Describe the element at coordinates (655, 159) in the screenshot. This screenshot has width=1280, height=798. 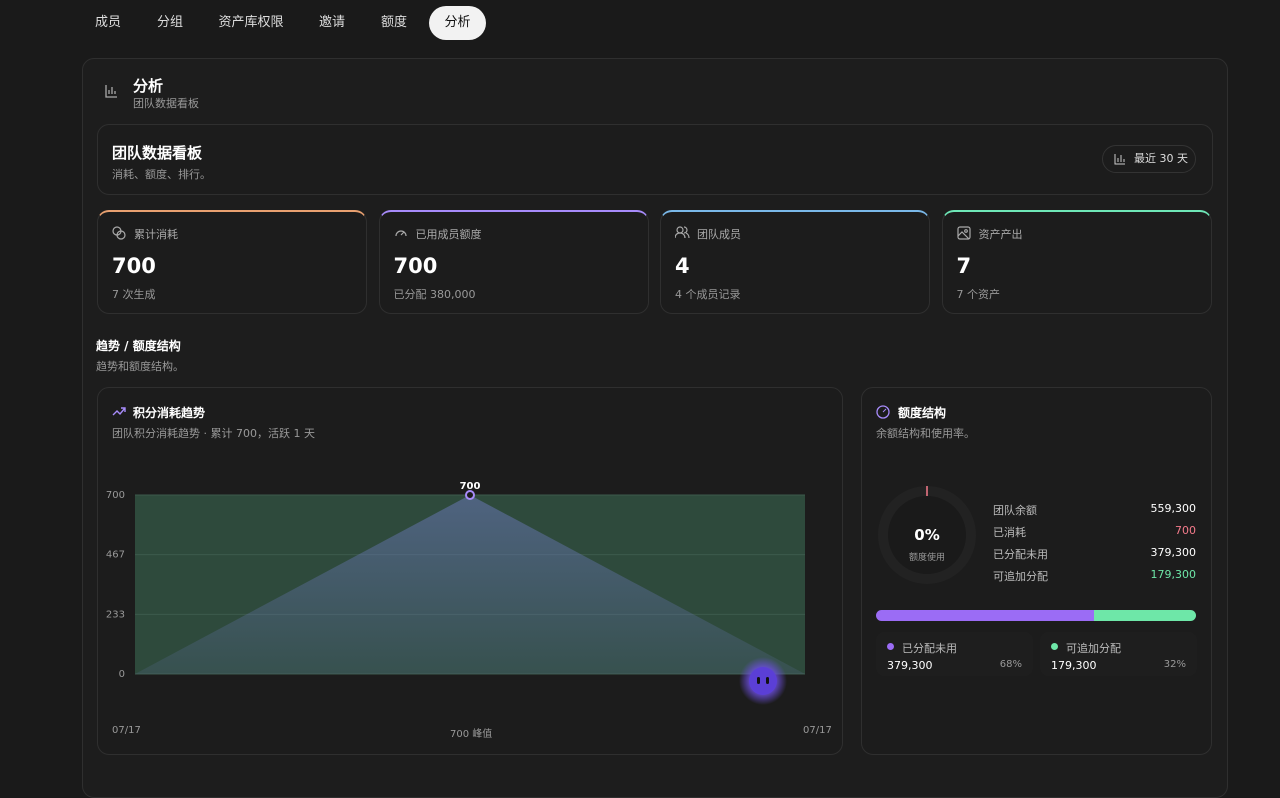
I see `dashboard-card` at that location.